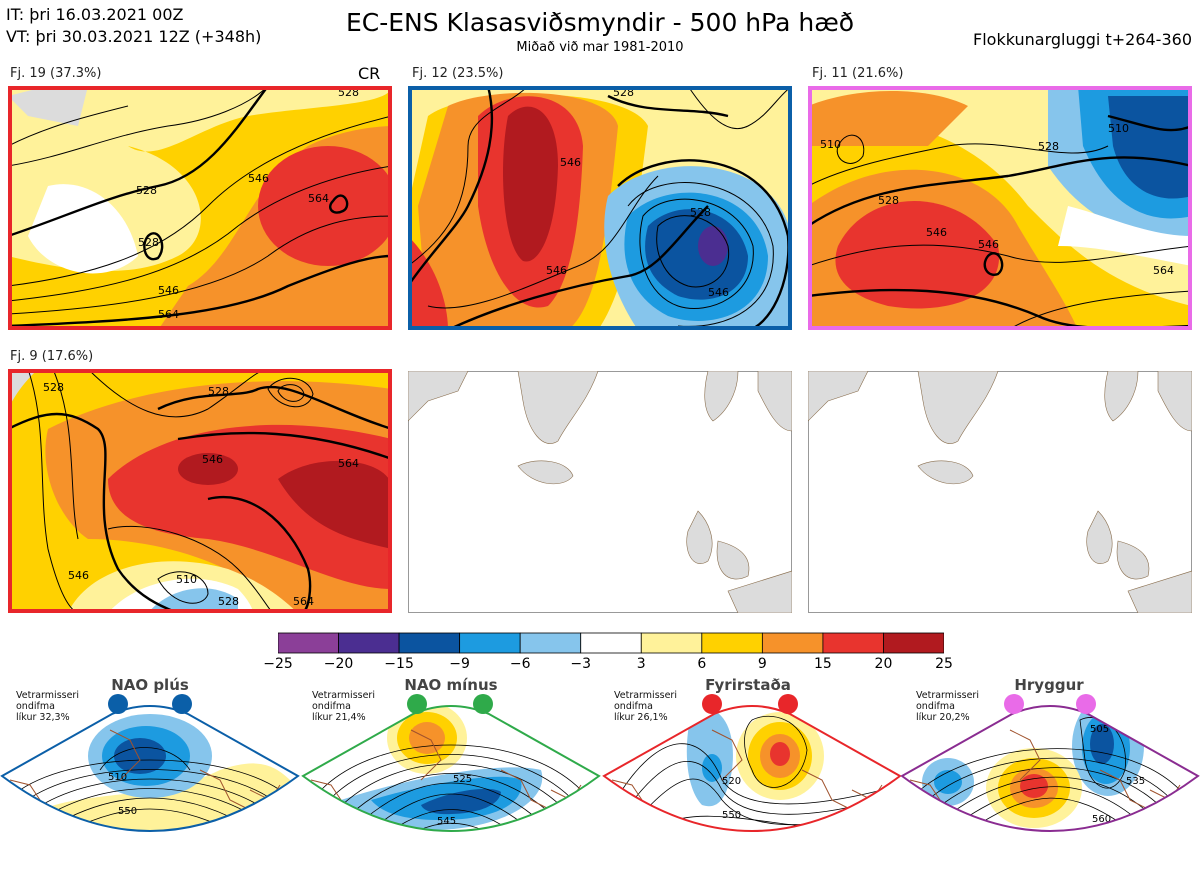  Describe the element at coordinates (700, 212) in the screenshot. I see `panel-2-contour-label-3: 528` at that location.